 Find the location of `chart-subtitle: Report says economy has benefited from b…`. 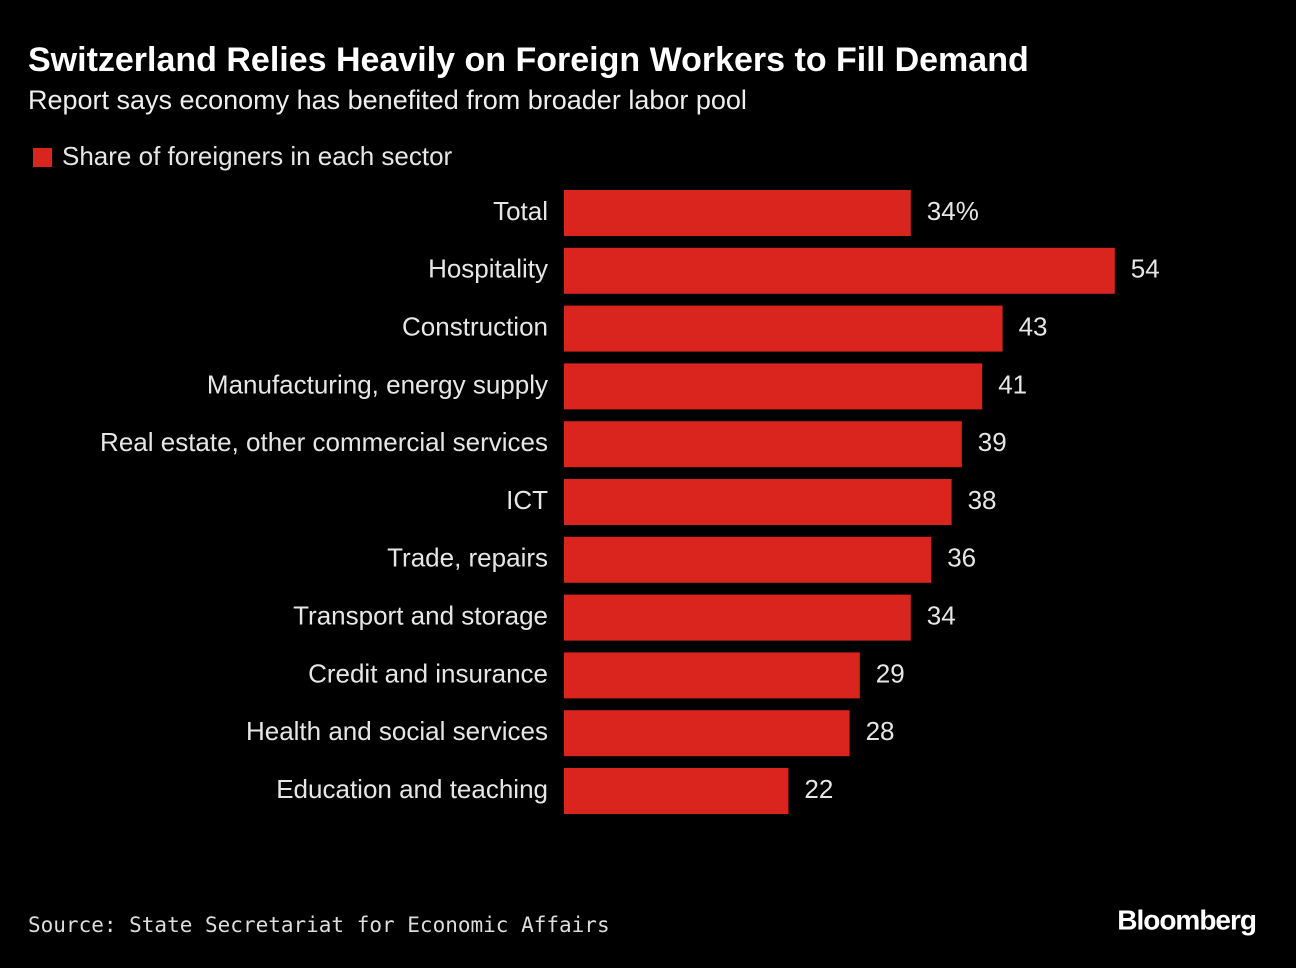

chart-subtitle: Report says economy has benefited from b… is located at coordinates (387, 100).